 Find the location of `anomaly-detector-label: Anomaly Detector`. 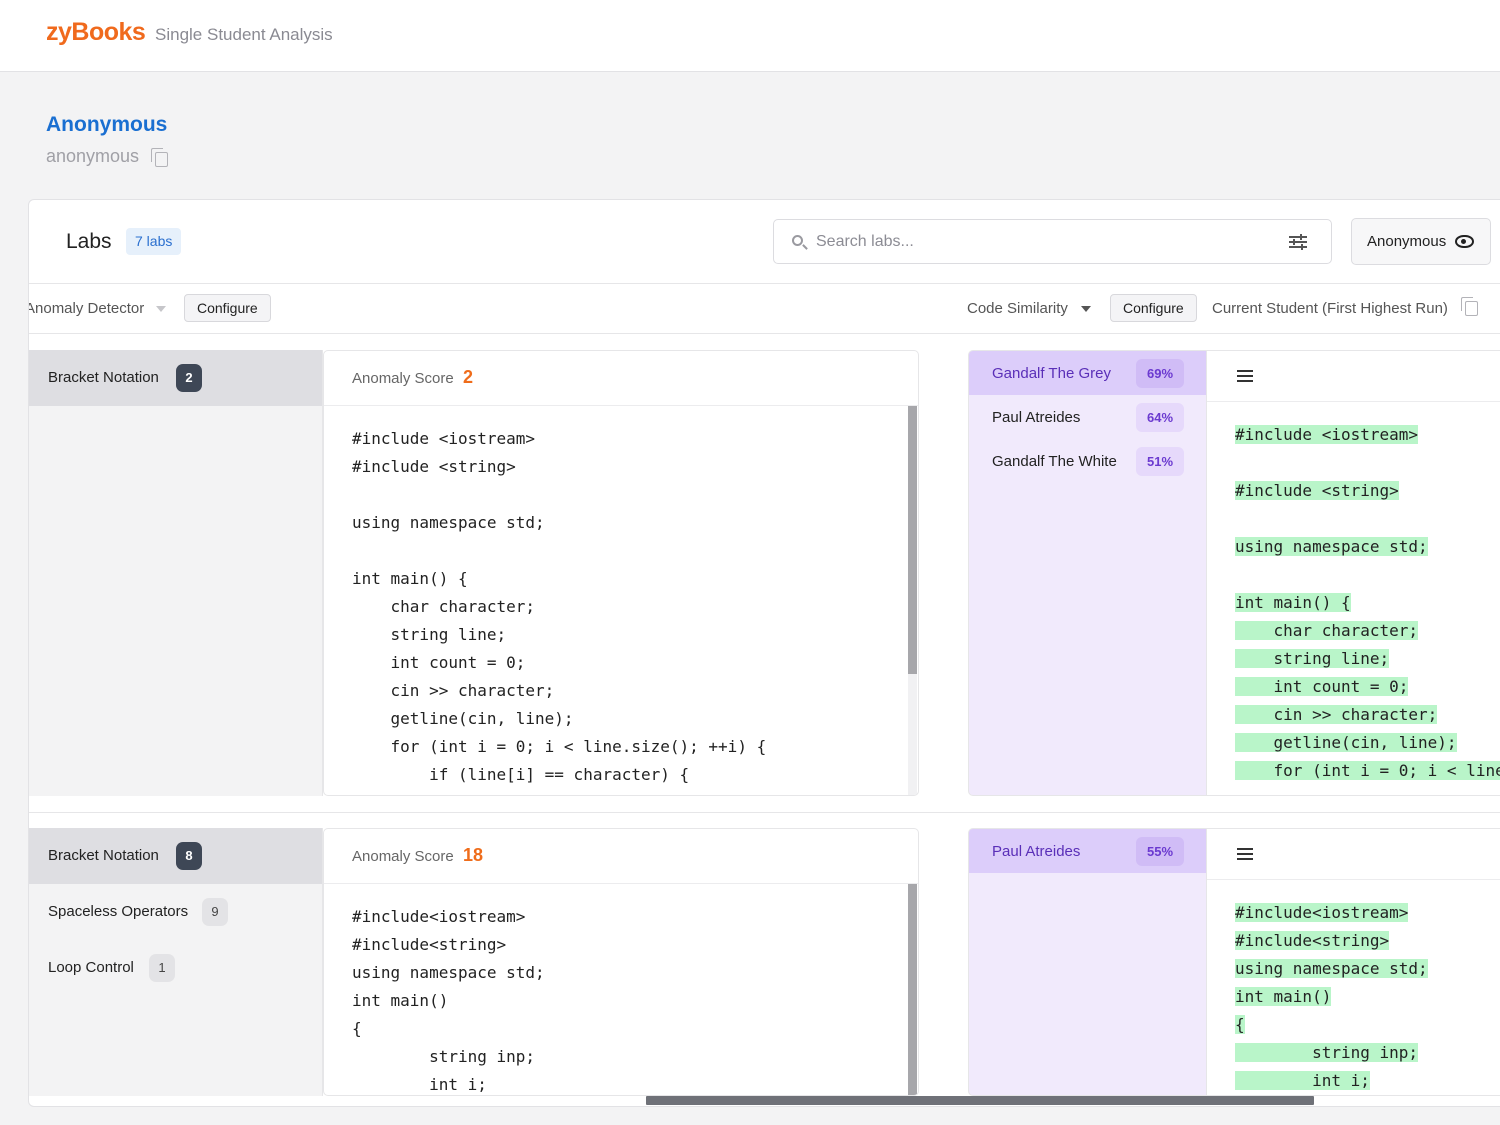

anomaly-detector-label: Anomaly Detector is located at coordinates (86, 308).